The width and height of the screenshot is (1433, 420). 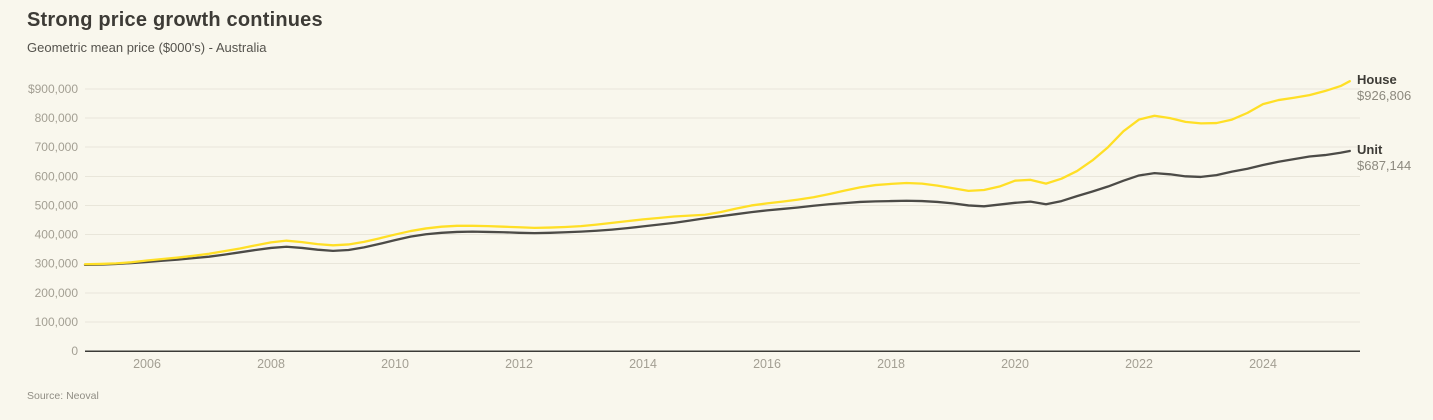 I want to click on y-axis-tick-label: 700,000, so click(x=57, y=147).